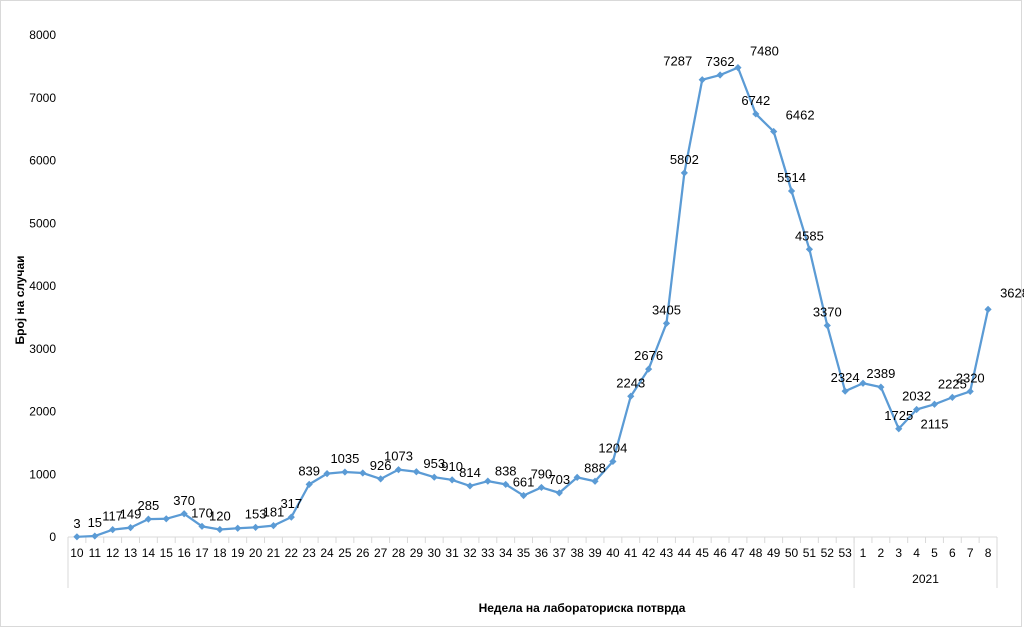 This screenshot has height=629, width=1024. Describe the element at coordinates (42, 223) in the screenshot. I see `y-tick-label: 5000` at that location.